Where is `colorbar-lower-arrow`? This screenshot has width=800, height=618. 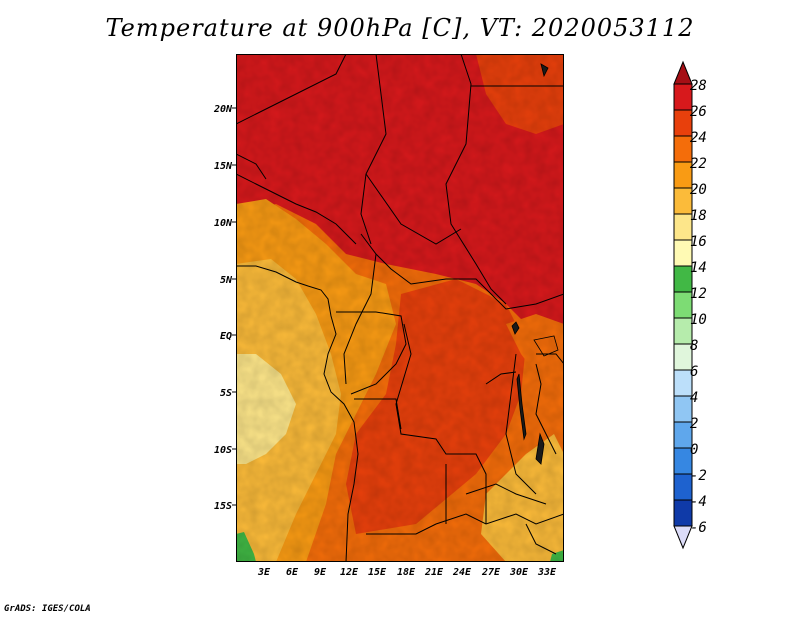 colorbar-lower-arrow is located at coordinates (683, 537).